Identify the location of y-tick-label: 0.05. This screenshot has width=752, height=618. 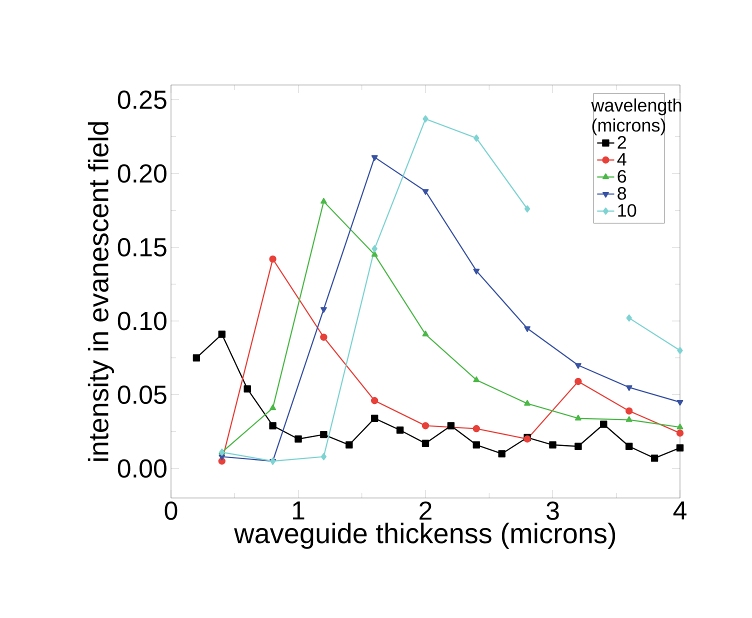
(142, 395).